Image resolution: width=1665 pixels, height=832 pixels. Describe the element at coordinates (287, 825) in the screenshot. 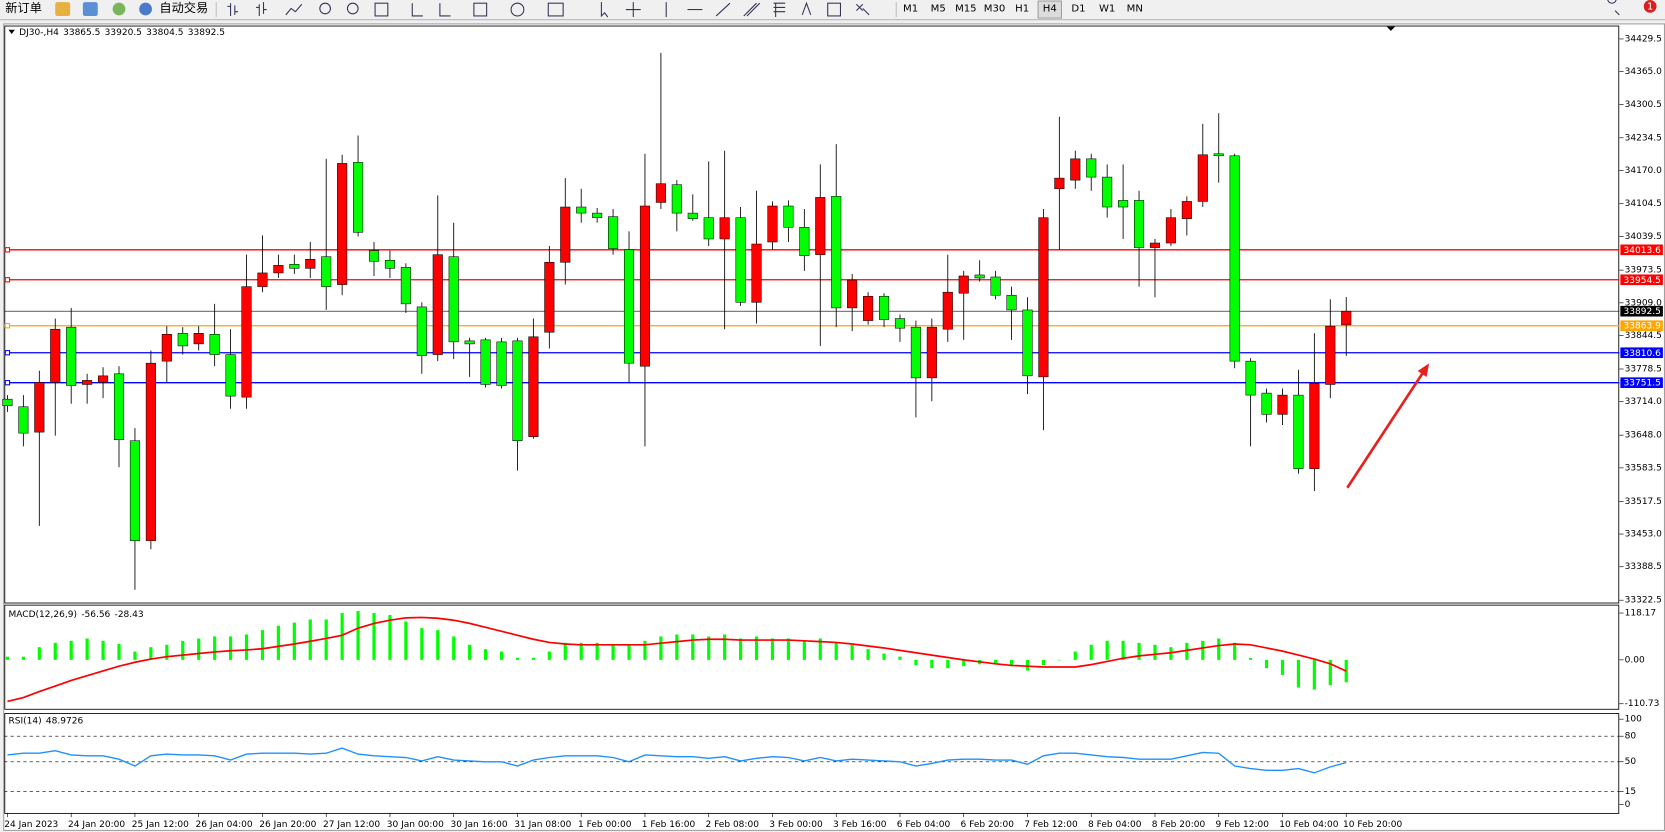

I see `x-tick-label: 26 Jan 20:00` at that location.